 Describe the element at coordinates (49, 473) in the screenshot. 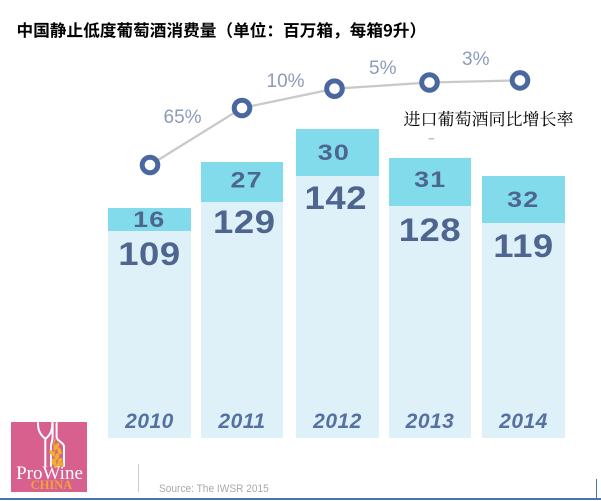

I see `svg-text: ProWine` at that location.